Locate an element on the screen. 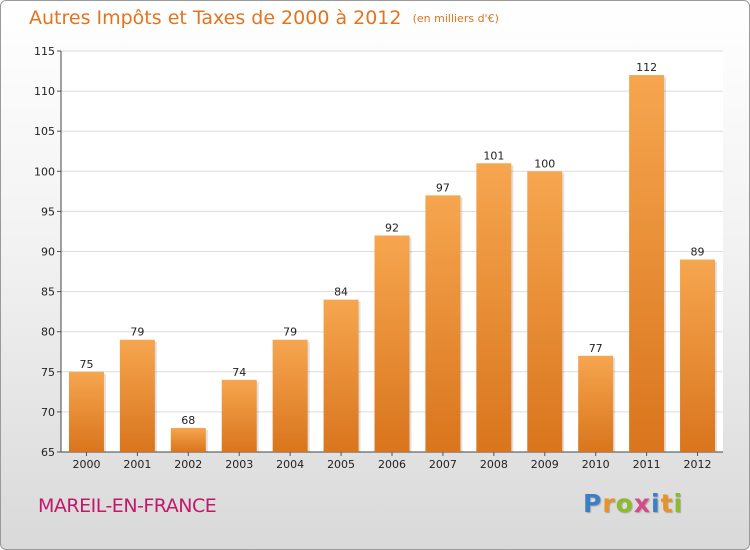 This screenshot has width=750, height=550. x-tick-label: 2005 is located at coordinates (341, 464).